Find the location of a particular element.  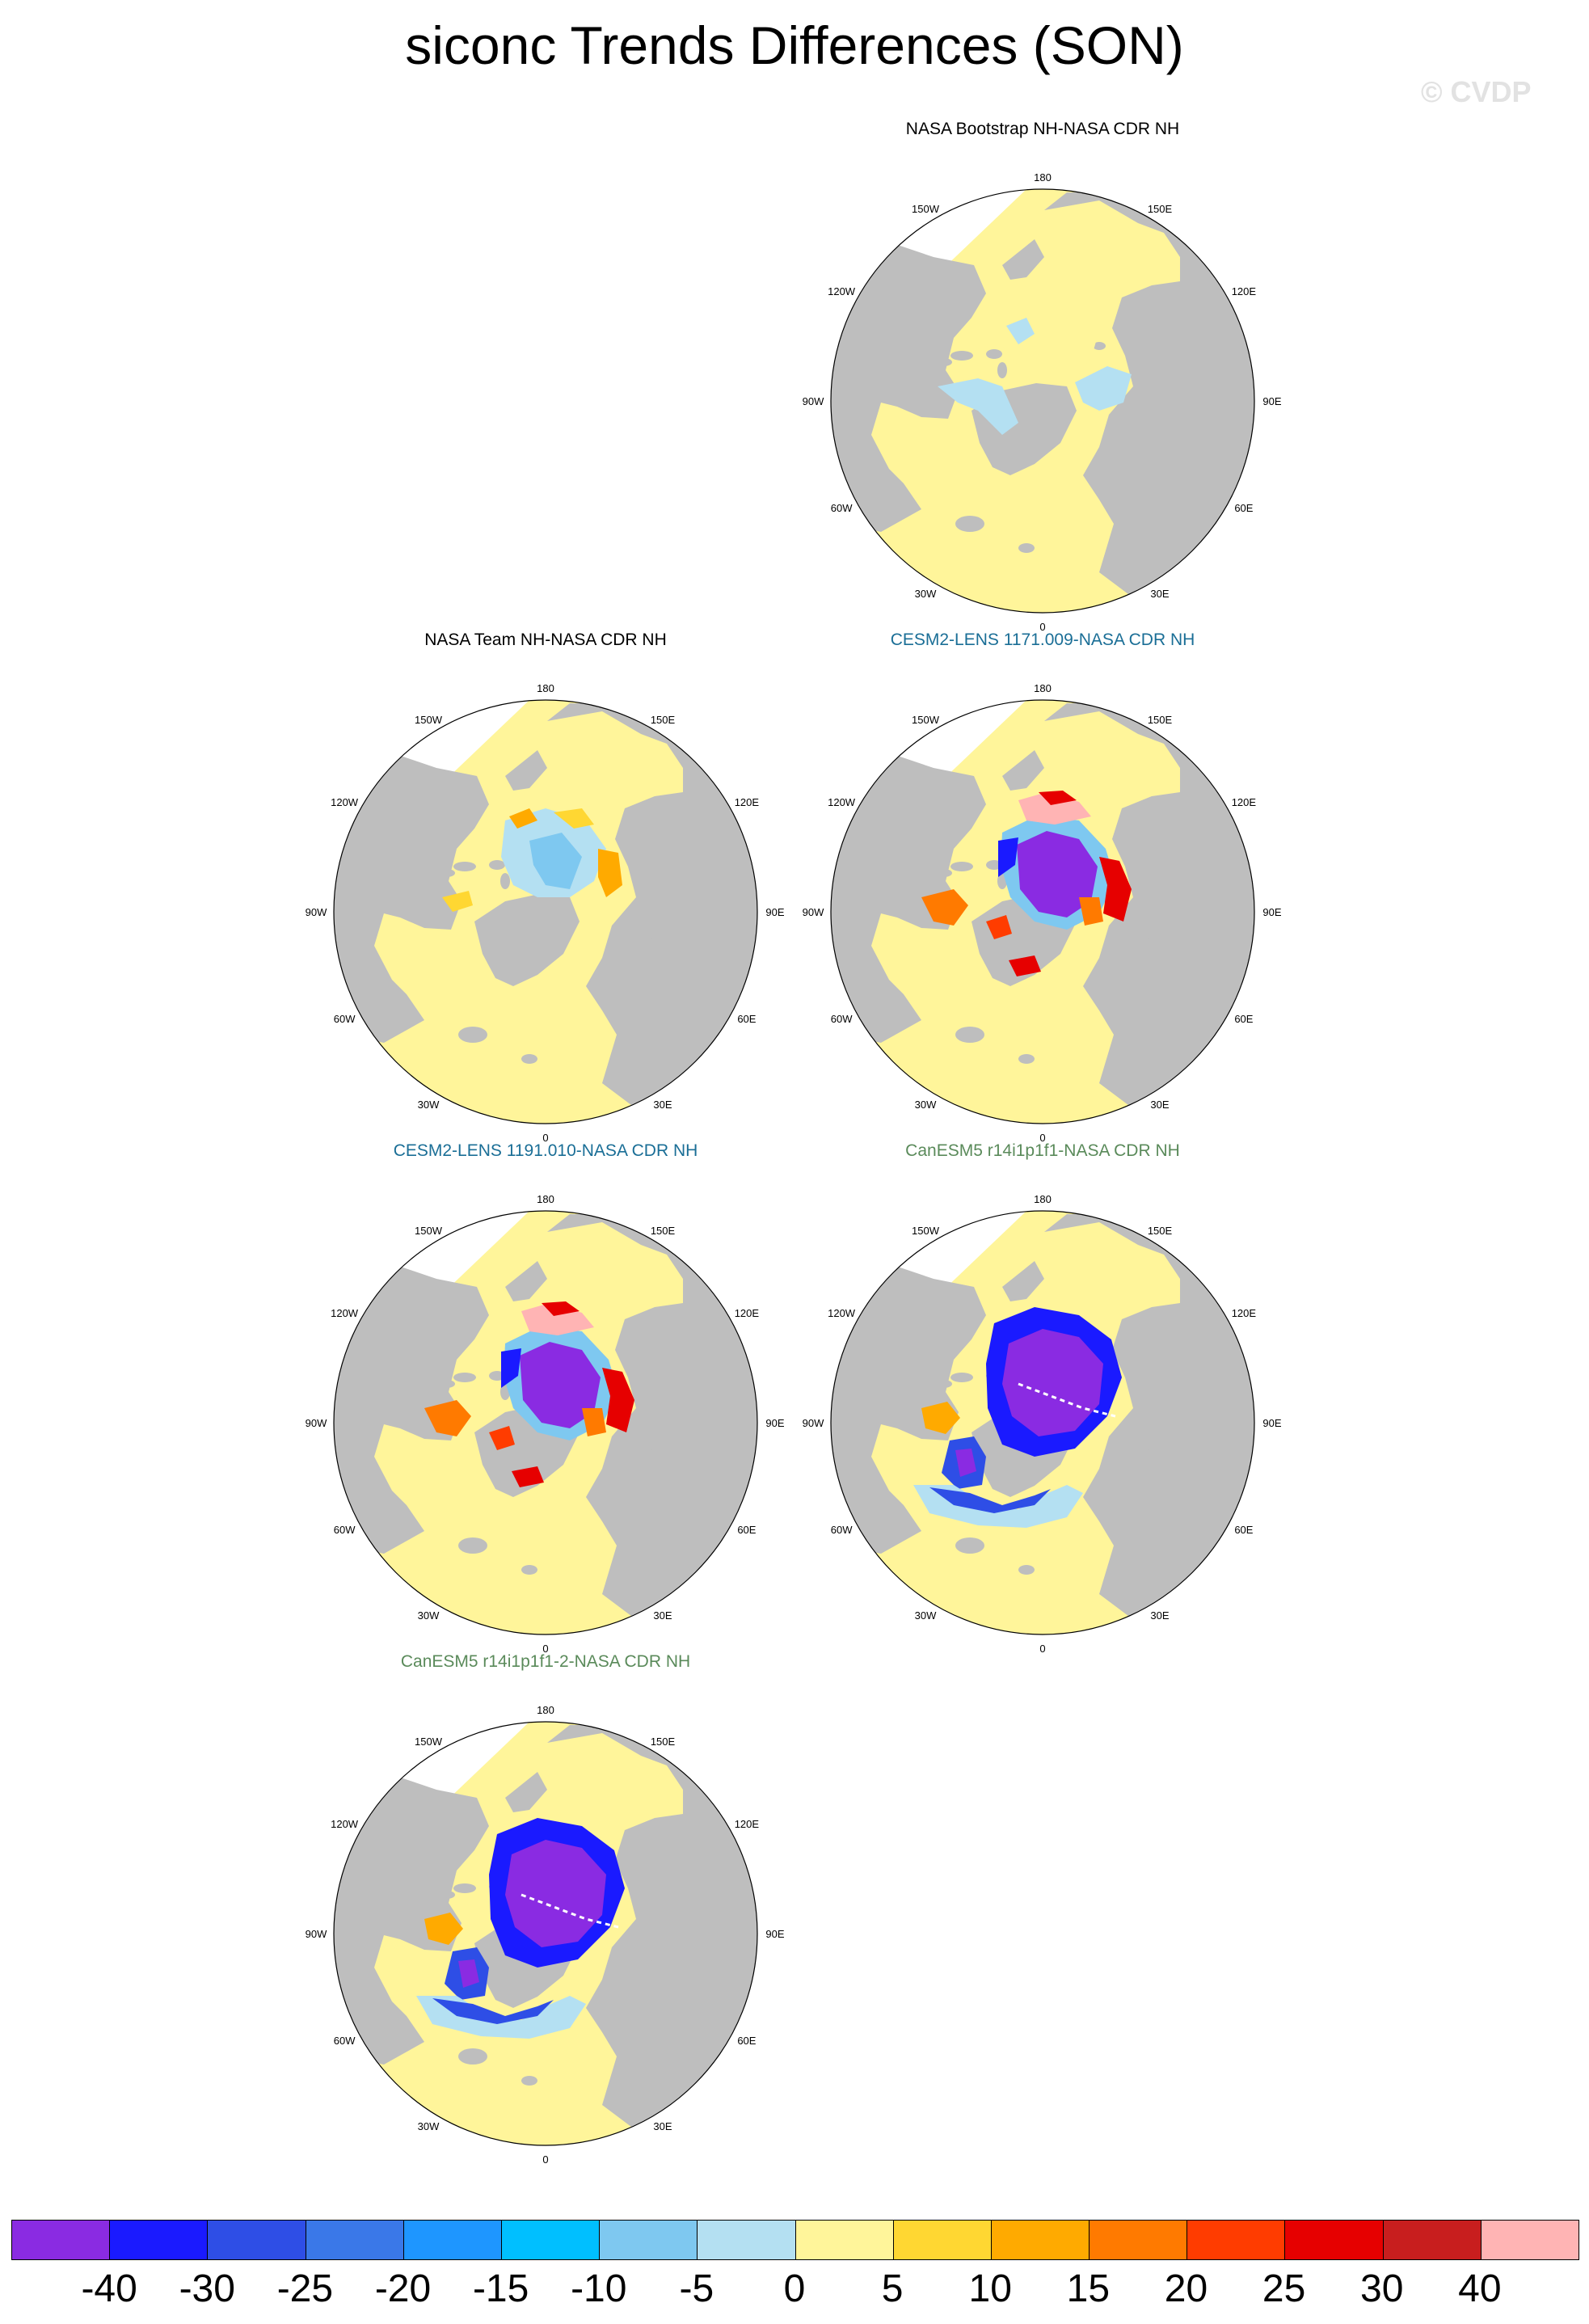

colorbar-tick-label: -10 is located at coordinates (599, 2289).